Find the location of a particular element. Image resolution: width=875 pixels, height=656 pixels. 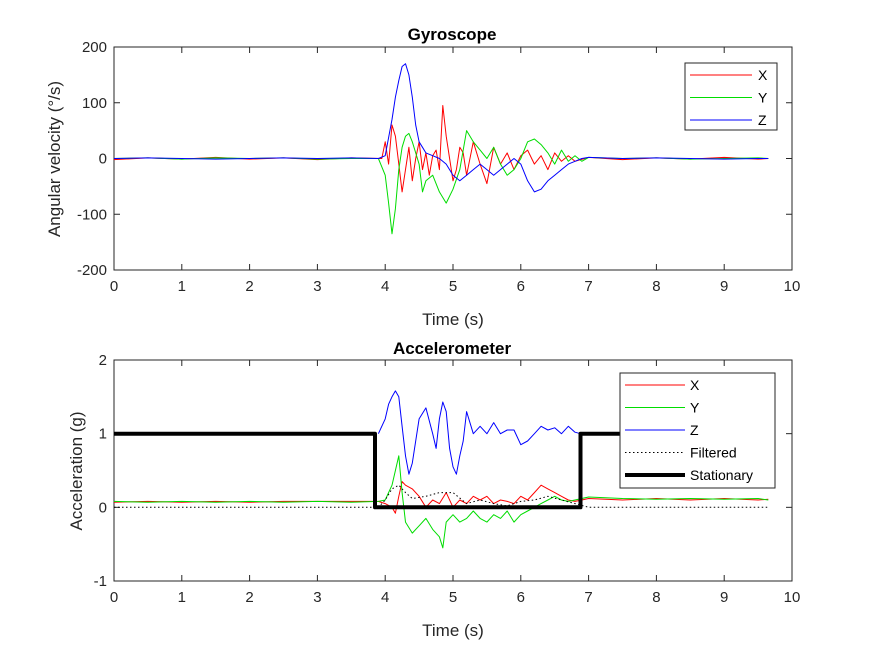

series-line-stationary is located at coordinates (441, 470).